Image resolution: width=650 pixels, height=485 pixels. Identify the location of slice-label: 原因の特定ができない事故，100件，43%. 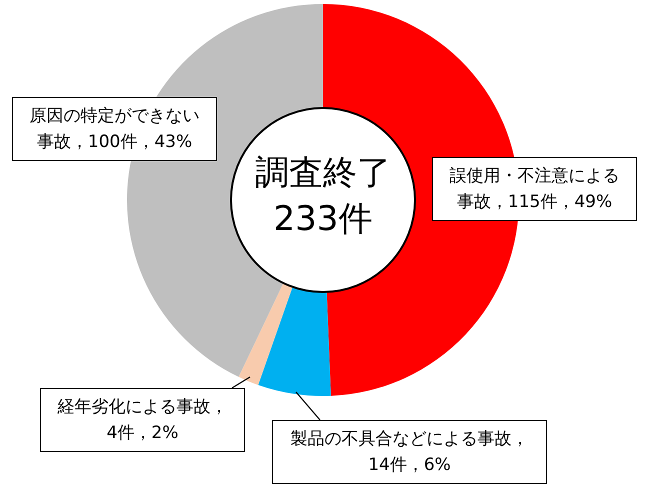
(114, 129).